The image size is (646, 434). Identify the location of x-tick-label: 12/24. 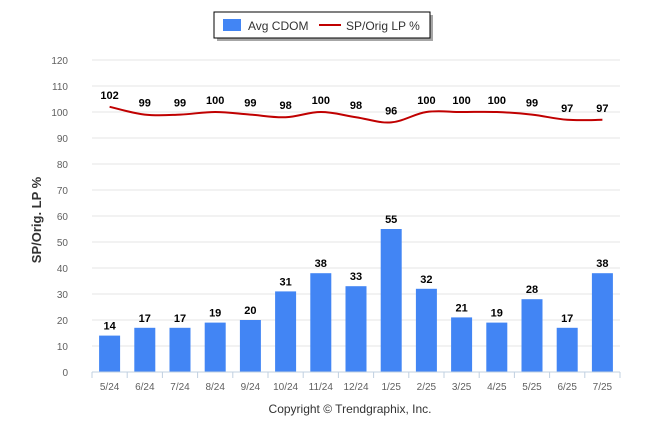
(355, 387).